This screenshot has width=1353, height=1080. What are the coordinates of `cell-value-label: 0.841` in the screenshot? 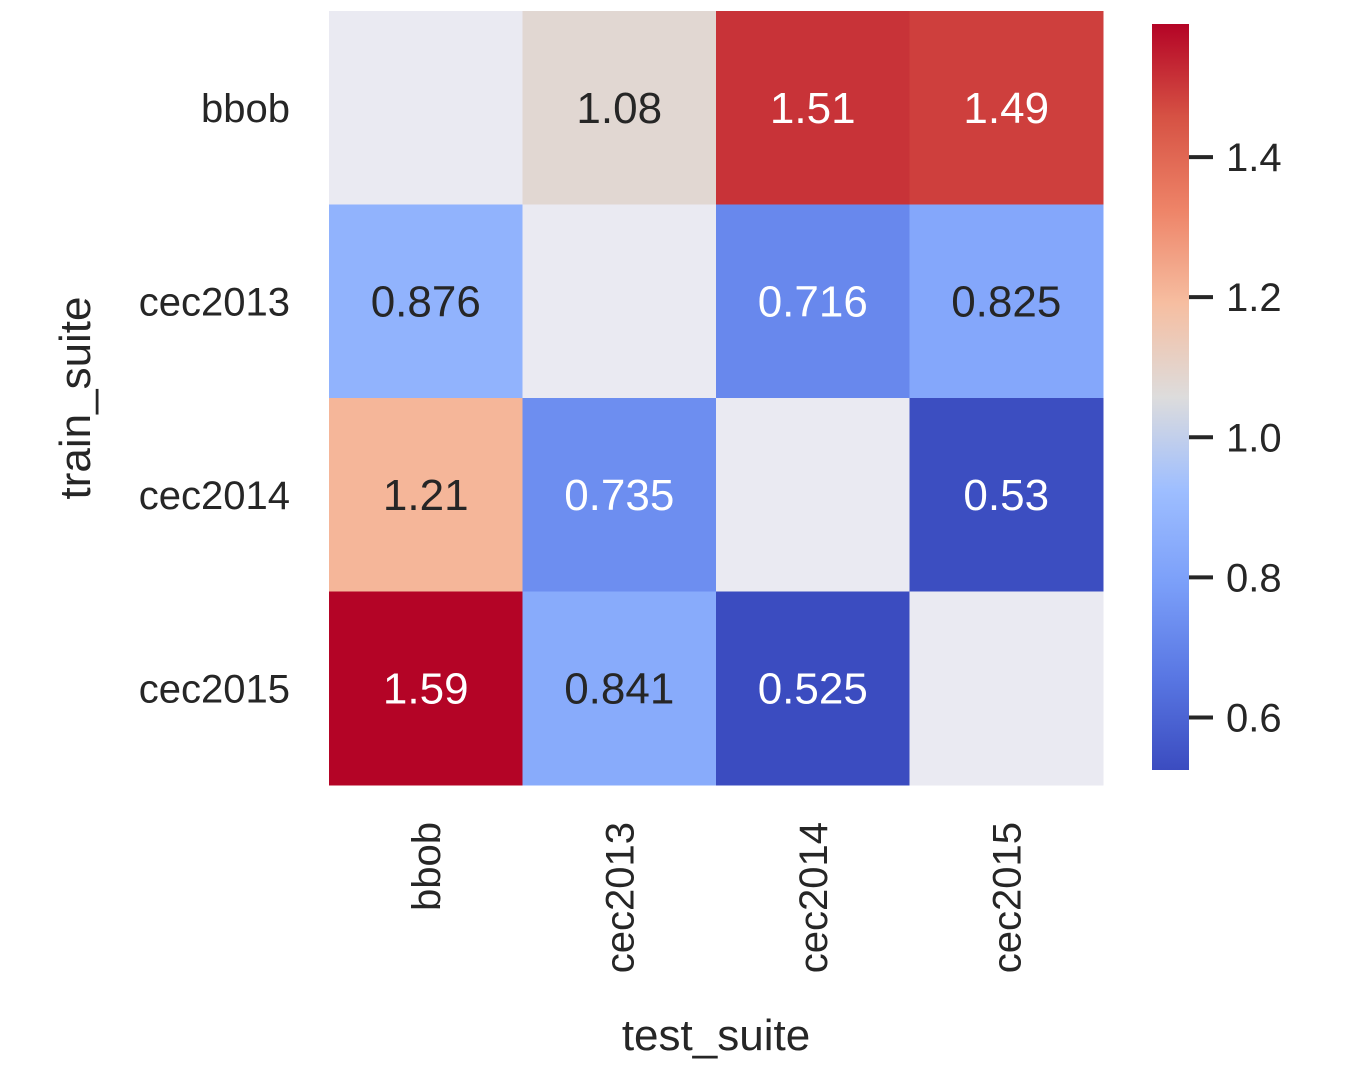 It's located at (619, 688).